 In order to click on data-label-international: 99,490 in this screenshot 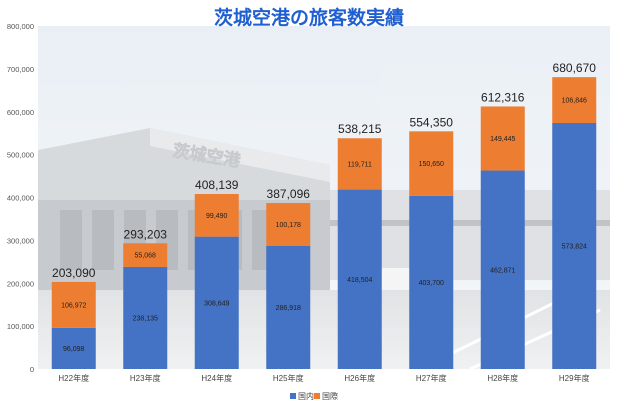, I will do `click(217, 216)`.